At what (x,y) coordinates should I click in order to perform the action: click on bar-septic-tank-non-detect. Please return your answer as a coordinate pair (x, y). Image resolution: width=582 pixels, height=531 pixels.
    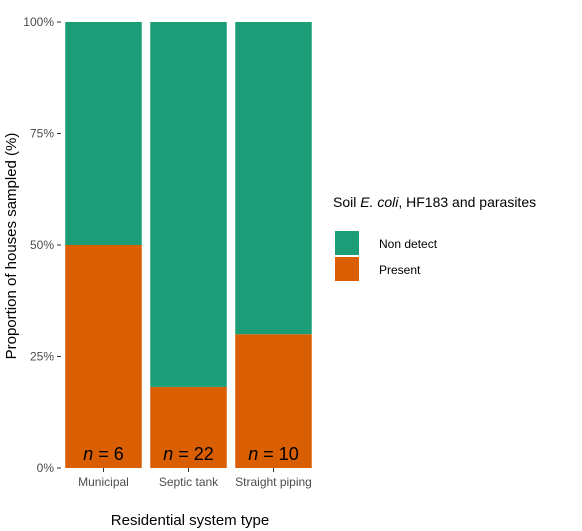
    Looking at the image, I should click on (188, 204).